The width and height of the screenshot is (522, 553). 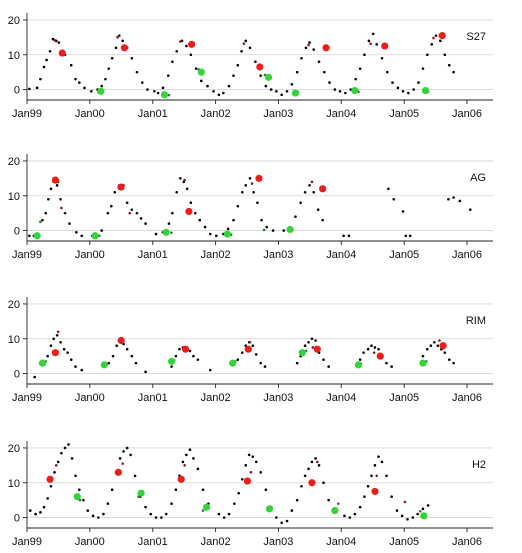 I want to click on x-tick-label: Jan99, so click(x=27, y=542).